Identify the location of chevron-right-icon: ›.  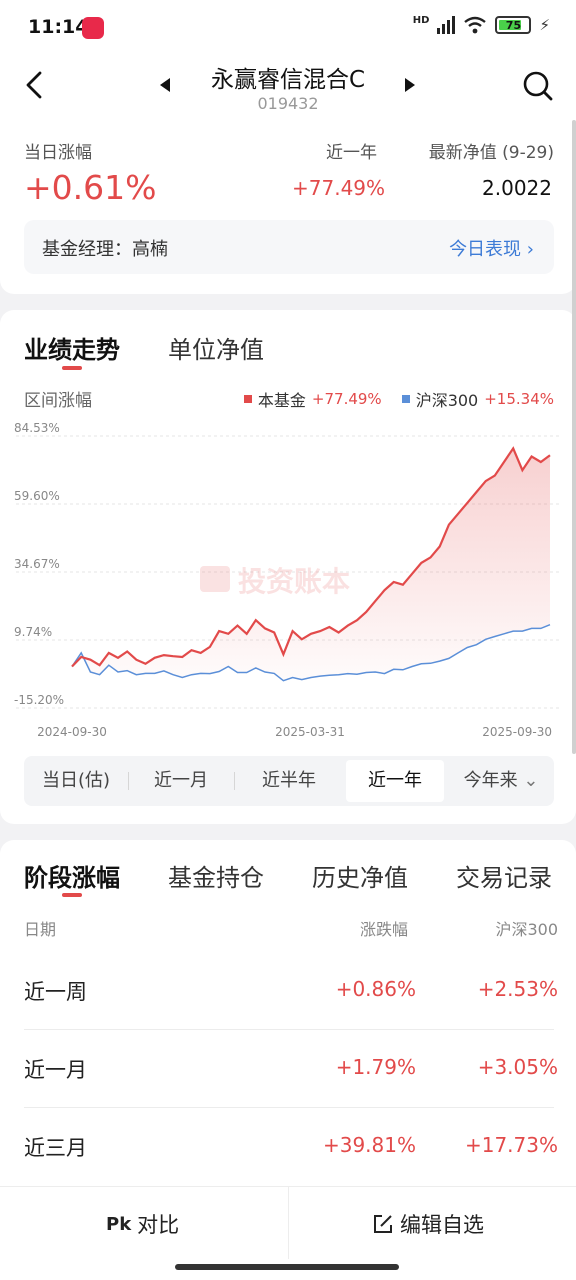
(530, 249).